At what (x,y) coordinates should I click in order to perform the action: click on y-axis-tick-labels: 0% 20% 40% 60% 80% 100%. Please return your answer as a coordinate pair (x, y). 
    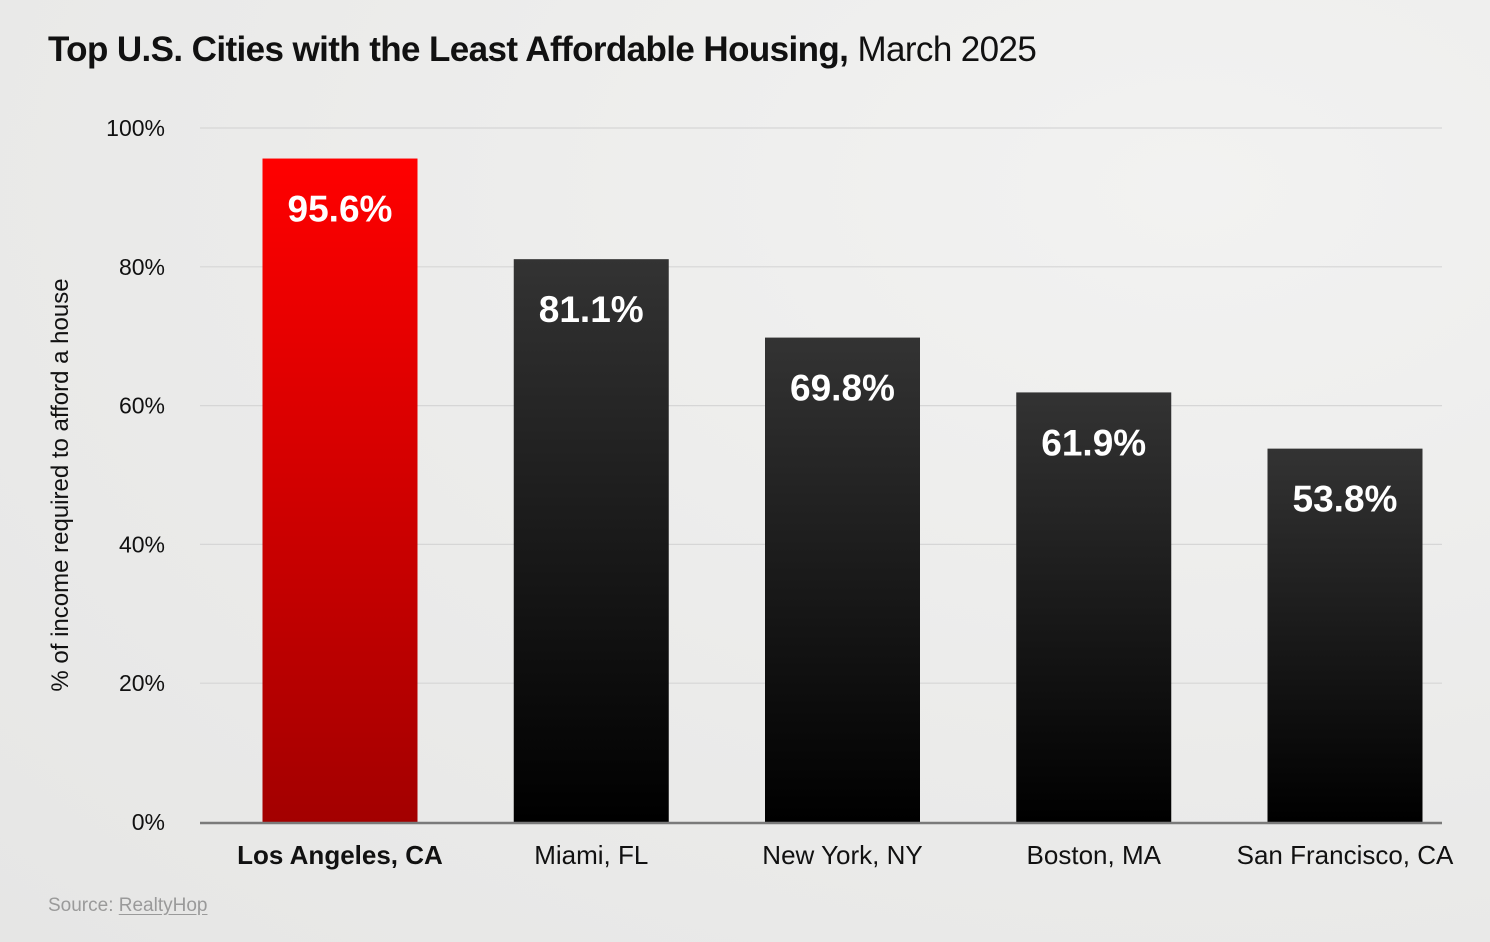
    Looking at the image, I should click on (135, 475).